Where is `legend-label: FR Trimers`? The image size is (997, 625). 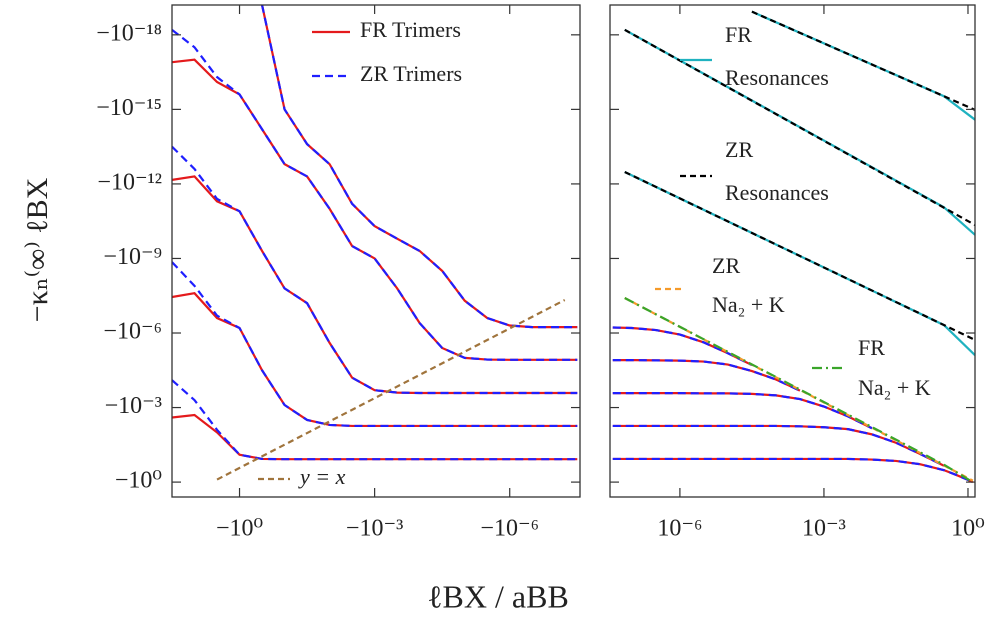 legend-label: FR Trimers is located at coordinates (410, 29).